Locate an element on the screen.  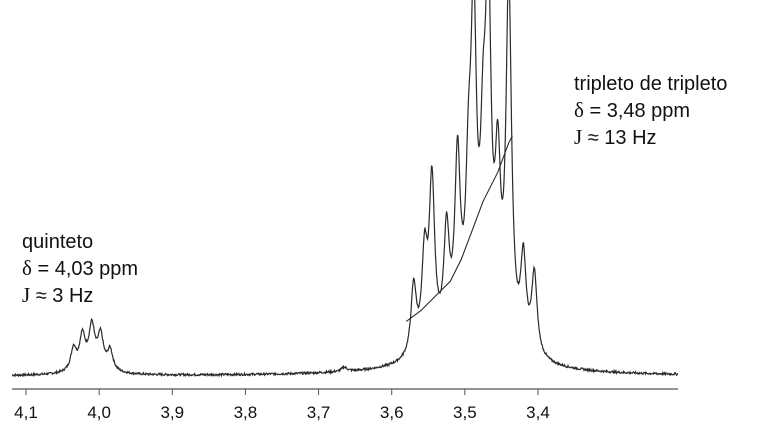
integral-line is located at coordinates (459, 228).